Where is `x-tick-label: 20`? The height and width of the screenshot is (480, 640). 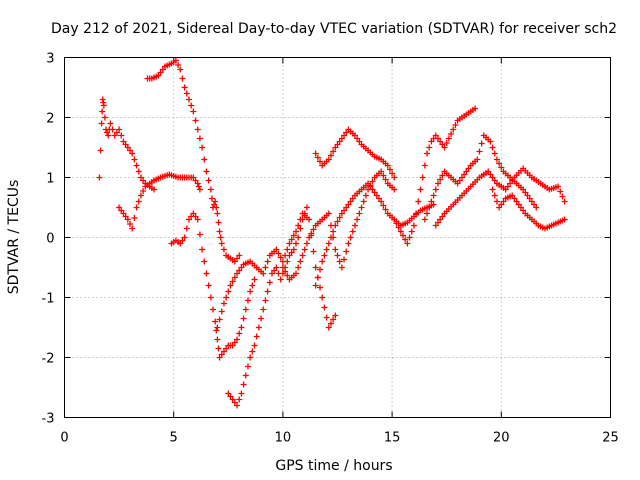
x-tick-label: 20 is located at coordinates (501, 438).